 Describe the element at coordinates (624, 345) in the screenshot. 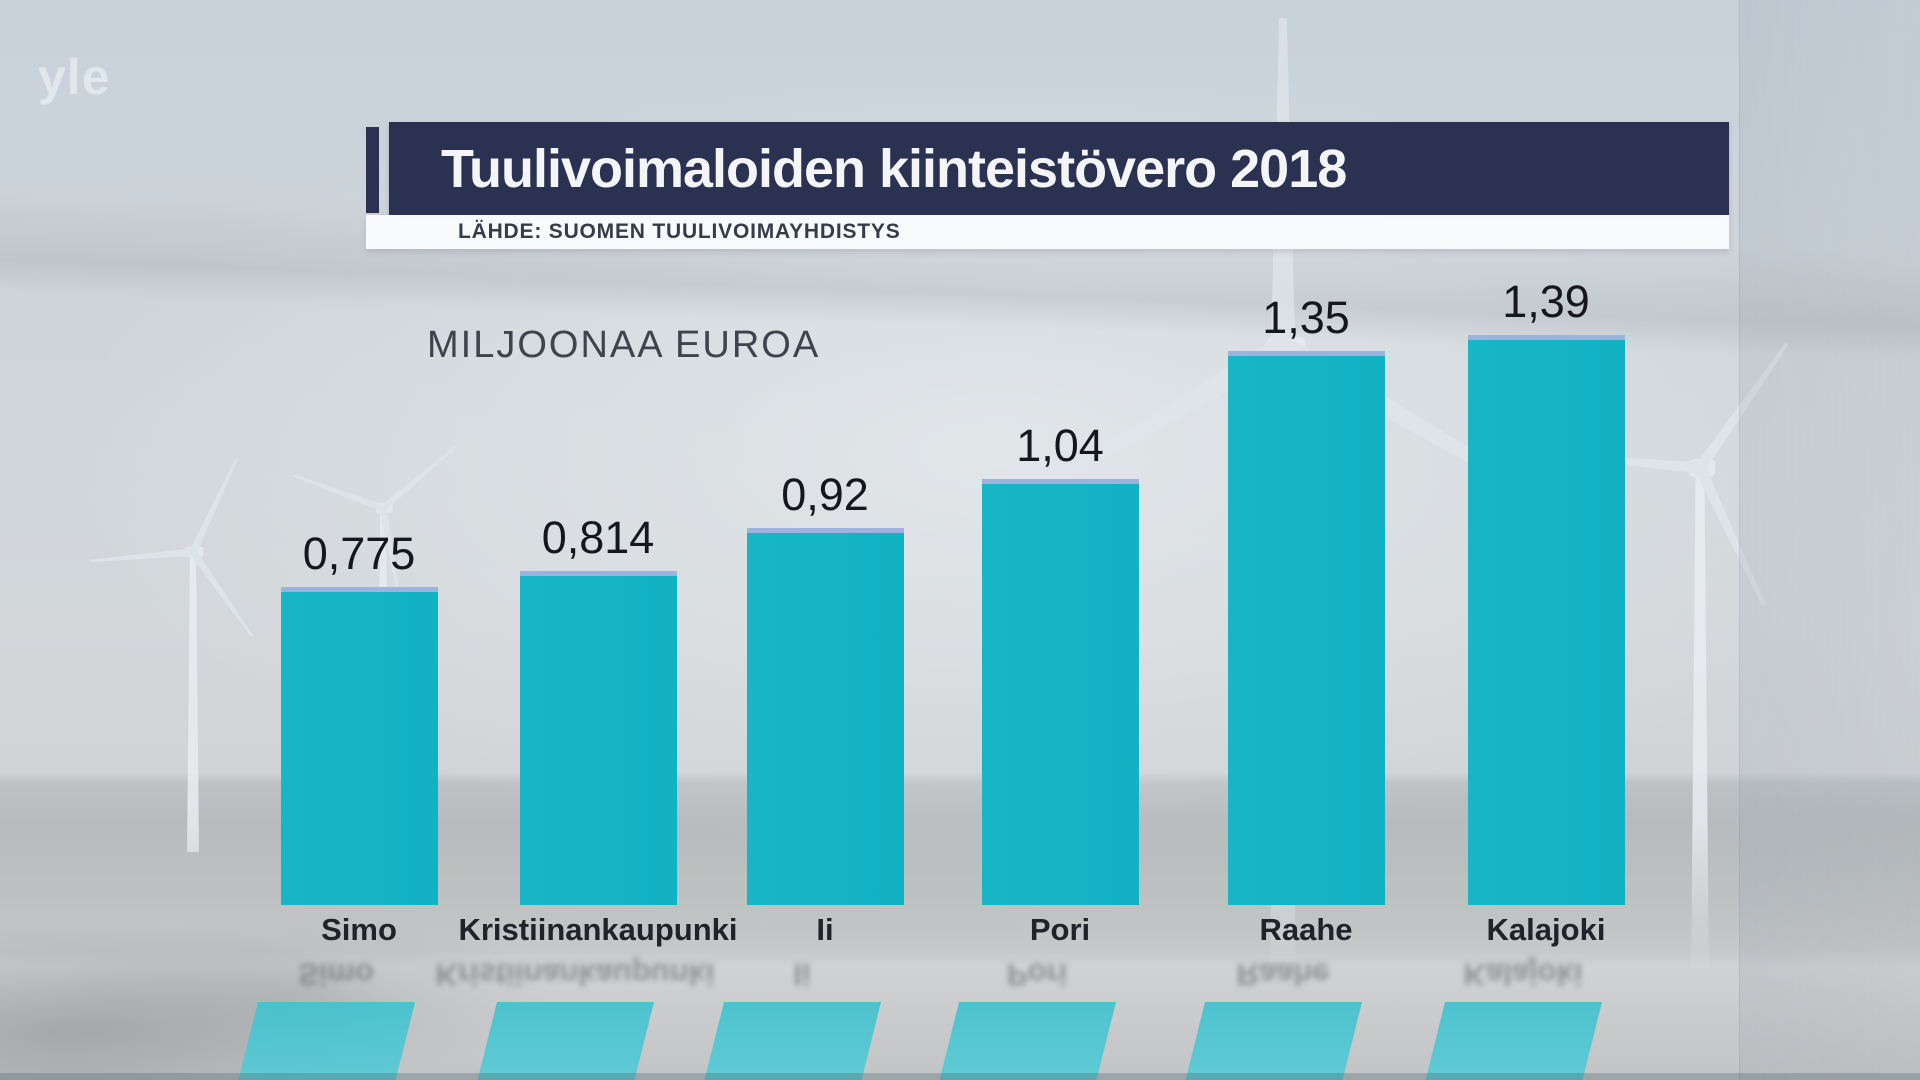

I see `unit-label: MILJOONAA EUROA` at that location.